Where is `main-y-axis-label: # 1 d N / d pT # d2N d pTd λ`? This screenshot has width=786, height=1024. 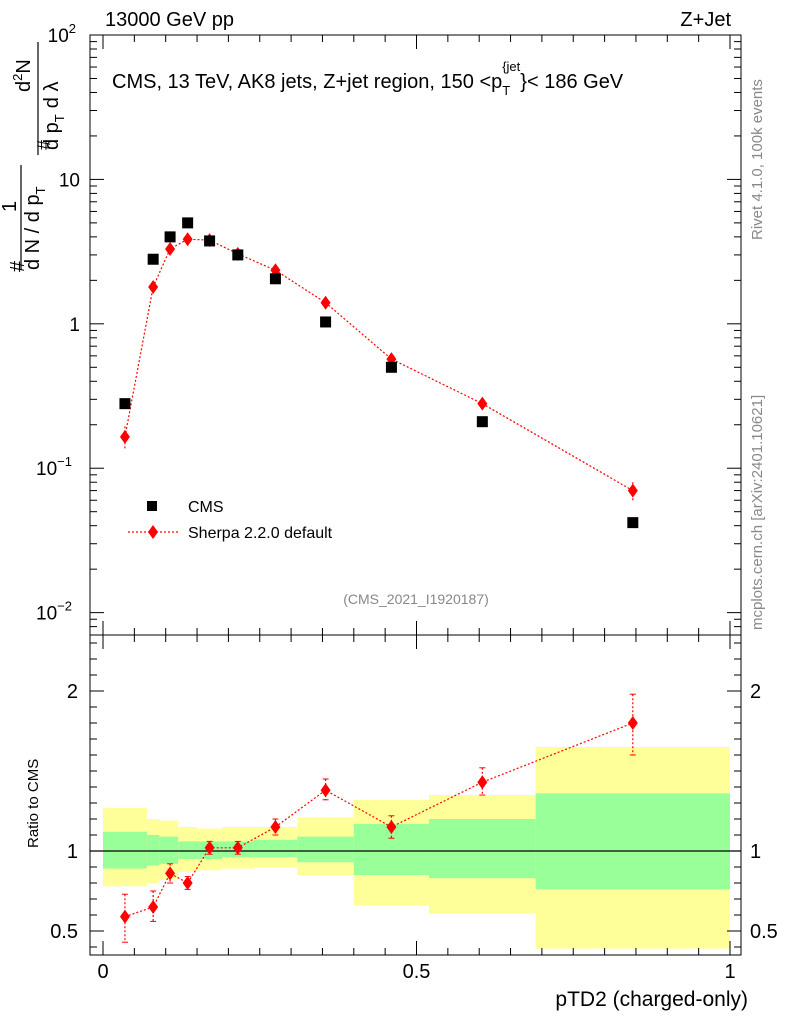 main-y-axis-label: # 1 d N / d pT # d2N d pTd λ is located at coordinates (33, 157).